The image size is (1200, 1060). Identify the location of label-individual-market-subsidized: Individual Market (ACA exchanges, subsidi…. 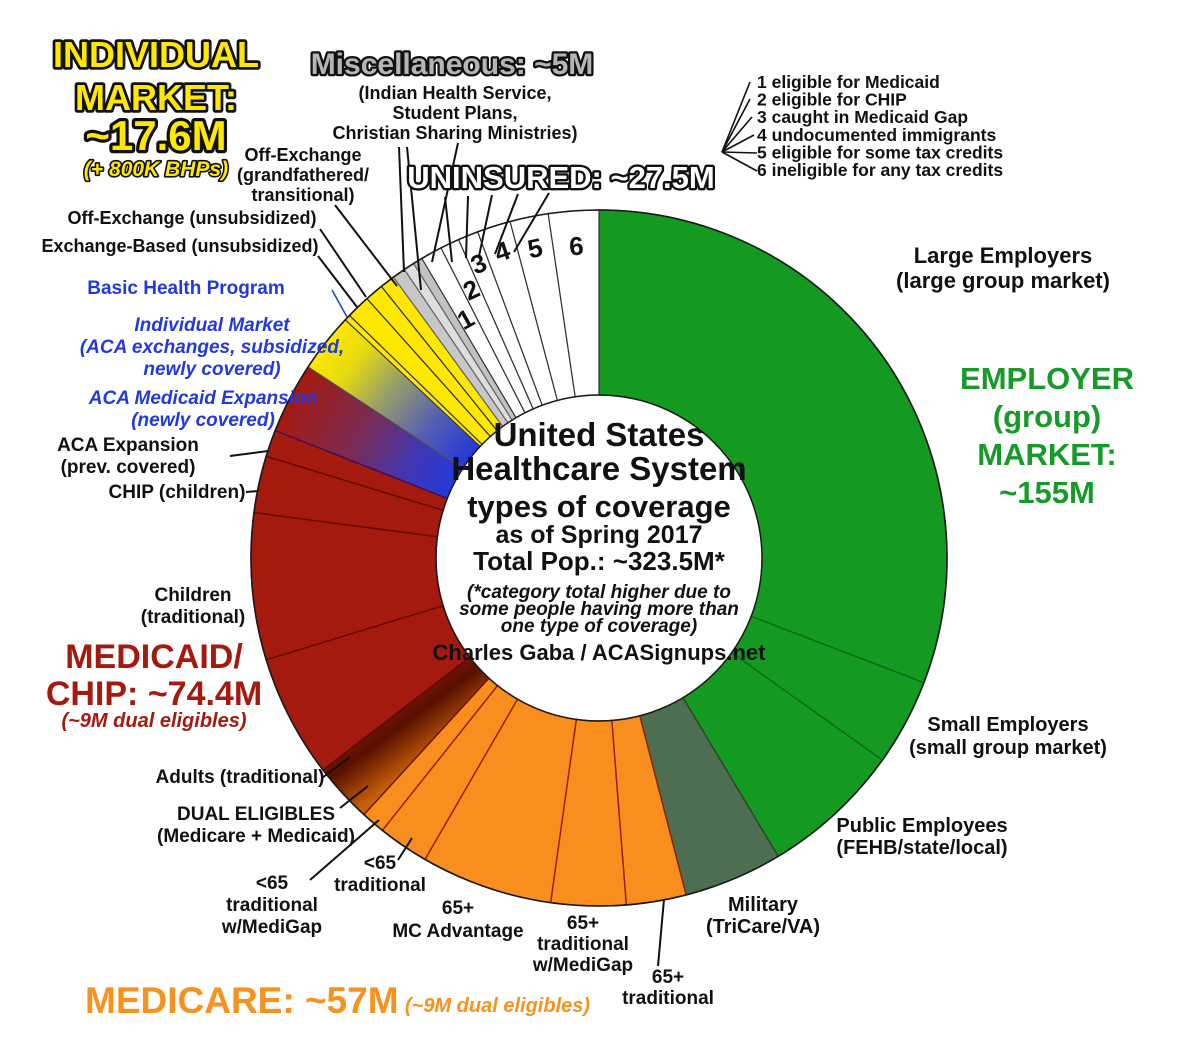
(212, 347).